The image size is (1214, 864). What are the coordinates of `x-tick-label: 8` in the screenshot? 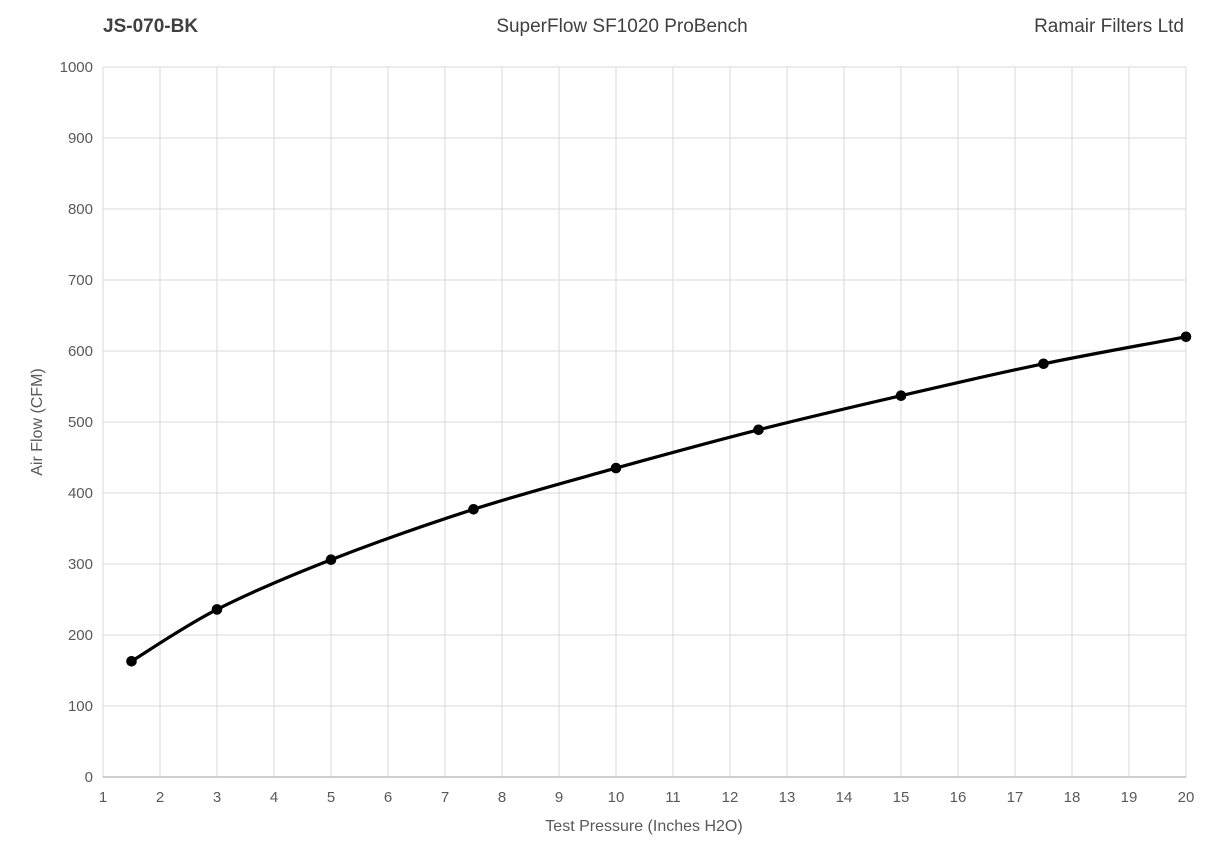 It's located at (502, 797).